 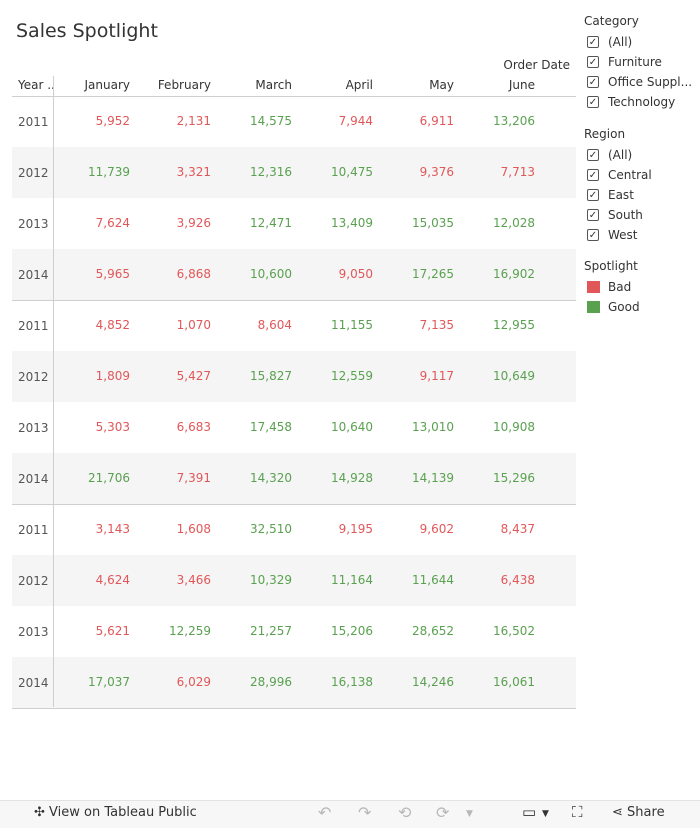 I want to click on sales-cell: 12,955, so click(x=514, y=325).